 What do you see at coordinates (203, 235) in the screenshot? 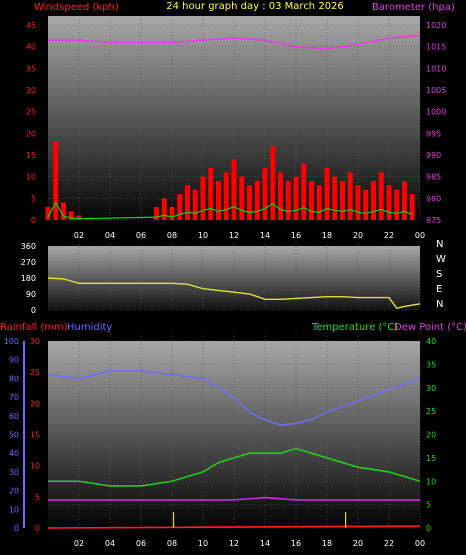
I see `wind-x-tick-label: 10` at bounding box center [203, 235].